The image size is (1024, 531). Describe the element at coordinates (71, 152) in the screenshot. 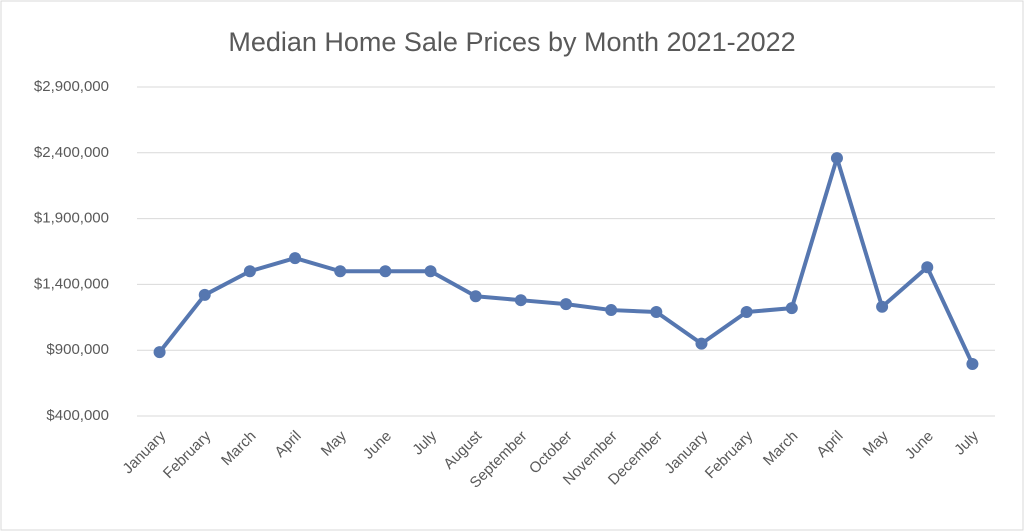

I see `y-tick-label: $2,400,000` at that location.